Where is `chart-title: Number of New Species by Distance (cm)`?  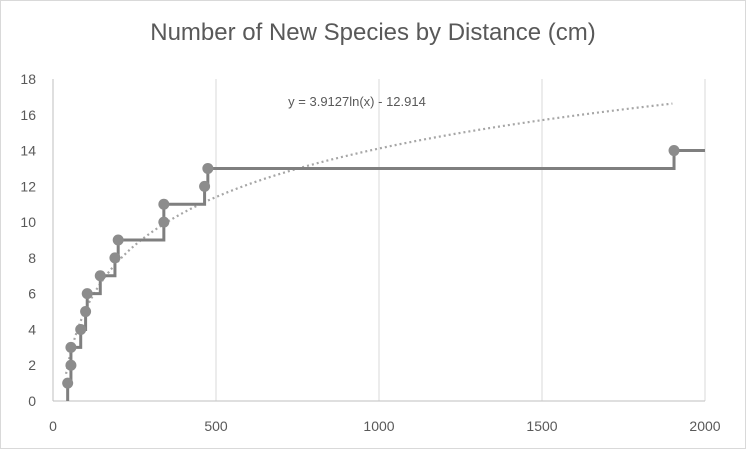 chart-title: Number of New Species by Distance (cm) is located at coordinates (373, 32).